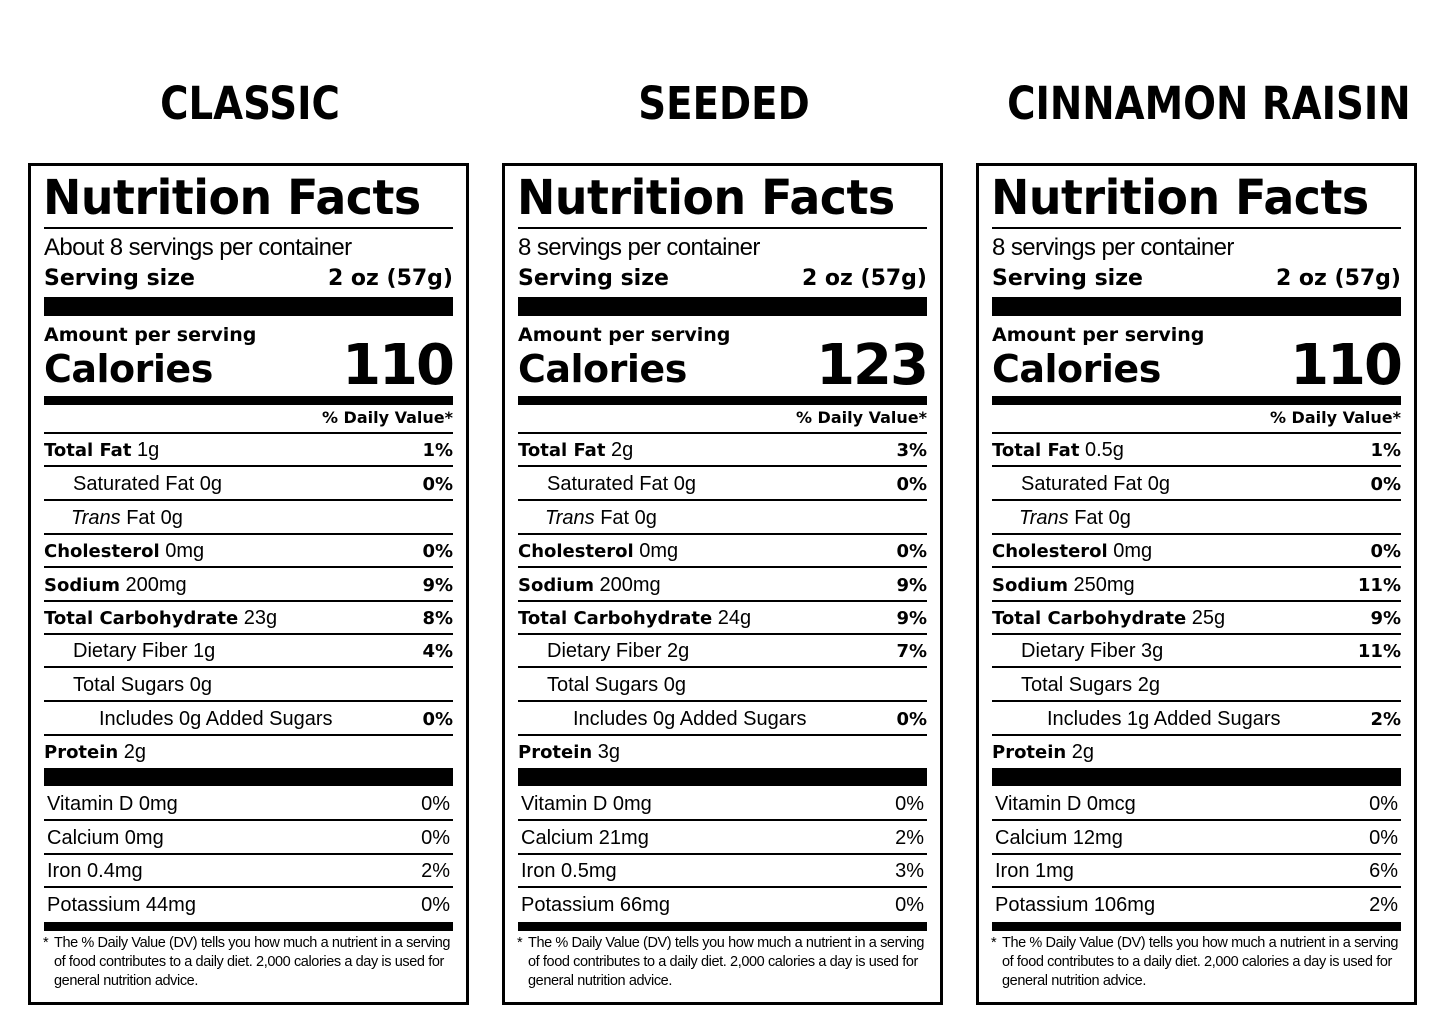 The image size is (1445, 1032). I want to click on nutrient-name: Total Fat 0.5g, so click(1058, 450).